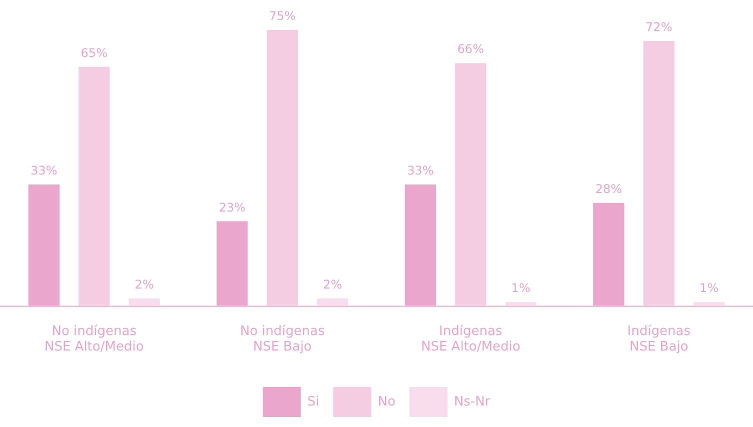 This screenshot has width=753, height=427. What do you see at coordinates (232, 207) in the screenshot?
I see `data-label: 23%` at bounding box center [232, 207].